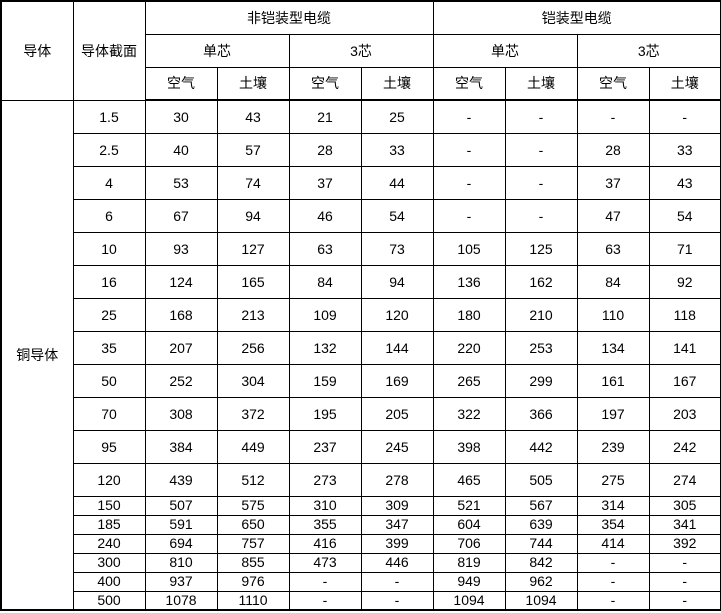  Describe the element at coordinates (109, 281) in the screenshot. I see `cross-section-cell: 16` at that location.